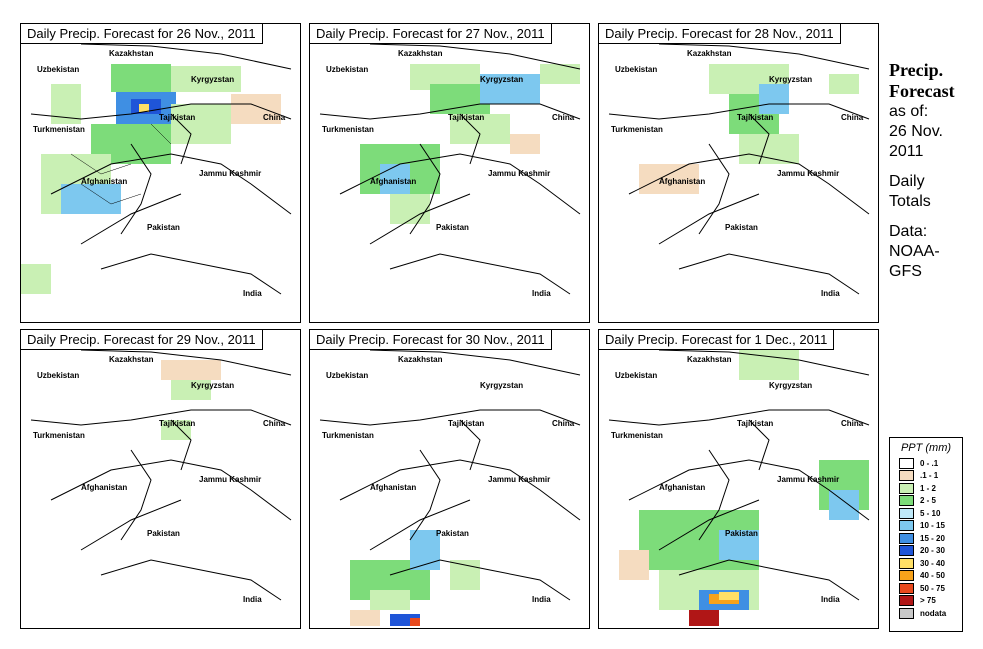 Image resolution: width=983 pixels, height=649 pixels. Describe the element at coordinates (914, 251) in the screenshot. I see `data-source-1: NOAA-` at that location.